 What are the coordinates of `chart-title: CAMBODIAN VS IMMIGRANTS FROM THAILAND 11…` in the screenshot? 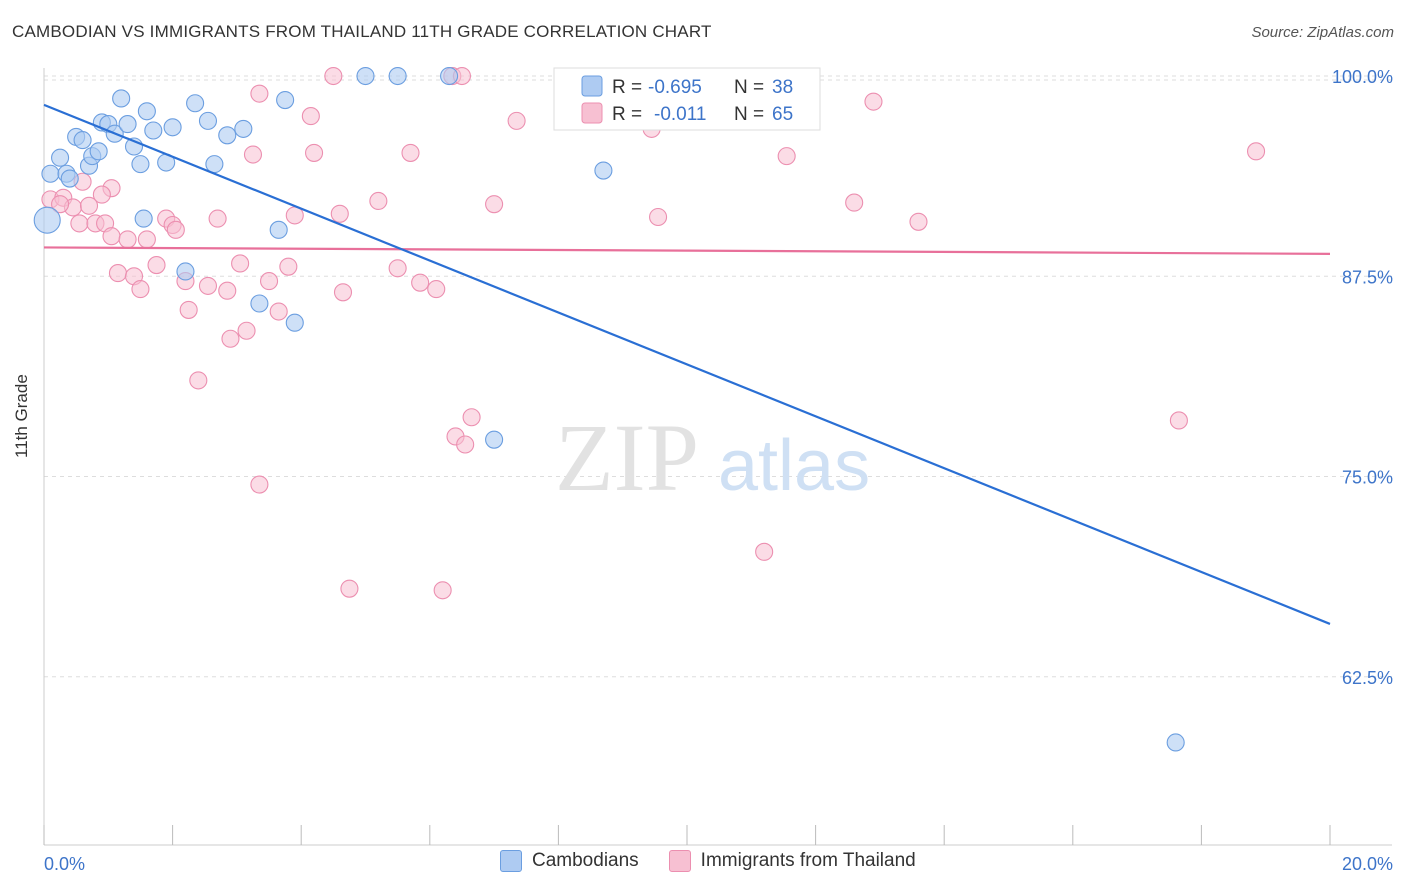 It's located at (362, 31).